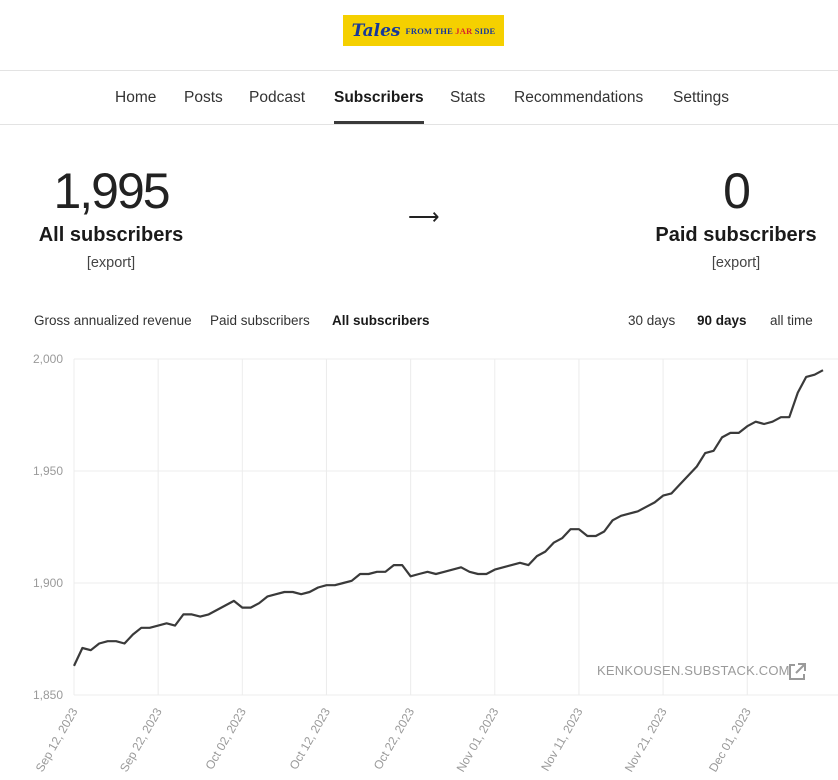  Describe the element at coordinates (485, 30) in the screenshot. I see `logo-tagline-post: SIDE` at that location.